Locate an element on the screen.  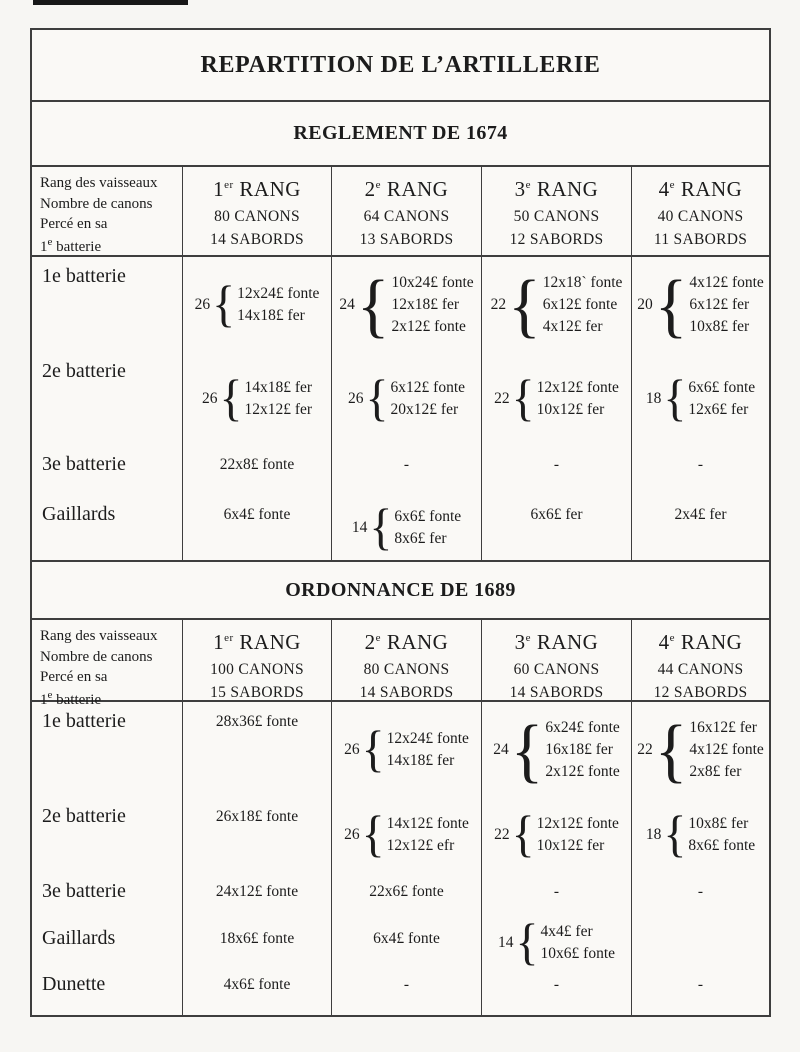
value-cell: 26{14x18£ fer 12x12£ fer is located at coordinates (256, 398).